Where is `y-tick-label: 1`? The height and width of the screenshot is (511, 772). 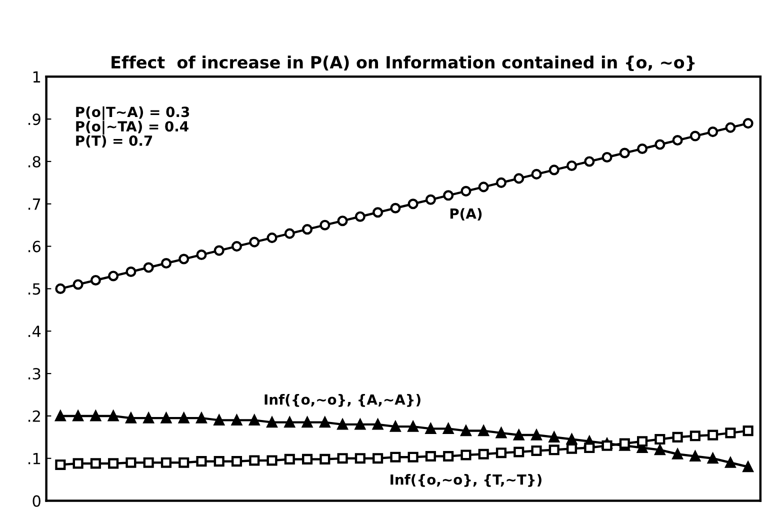
y-tick-label: 1 is located at coordinates (36, 76).